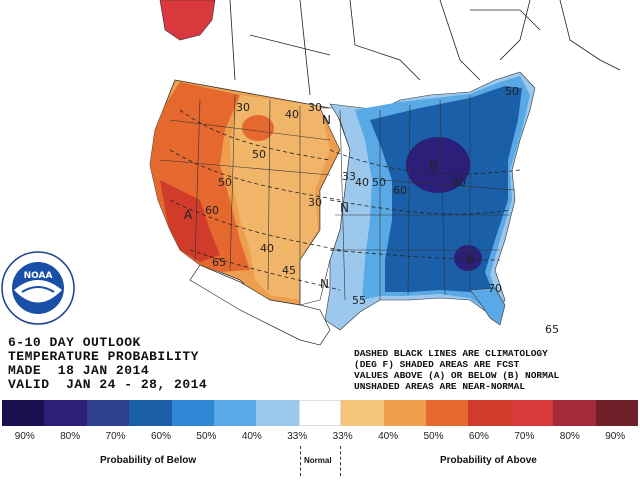 This screenshot has width=640, height=480. What do you see at coordinates (79, 370) in the screenshot?
I see `outlook-line-3: MADE 18 JAN 2014` at bounding box center [79, 370].